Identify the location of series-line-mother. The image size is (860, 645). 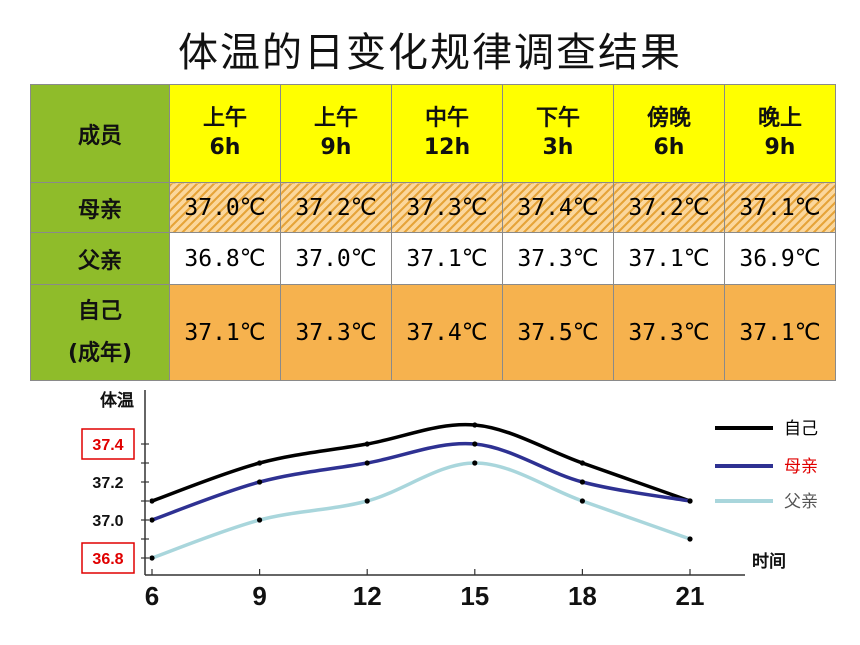
(421, 481).